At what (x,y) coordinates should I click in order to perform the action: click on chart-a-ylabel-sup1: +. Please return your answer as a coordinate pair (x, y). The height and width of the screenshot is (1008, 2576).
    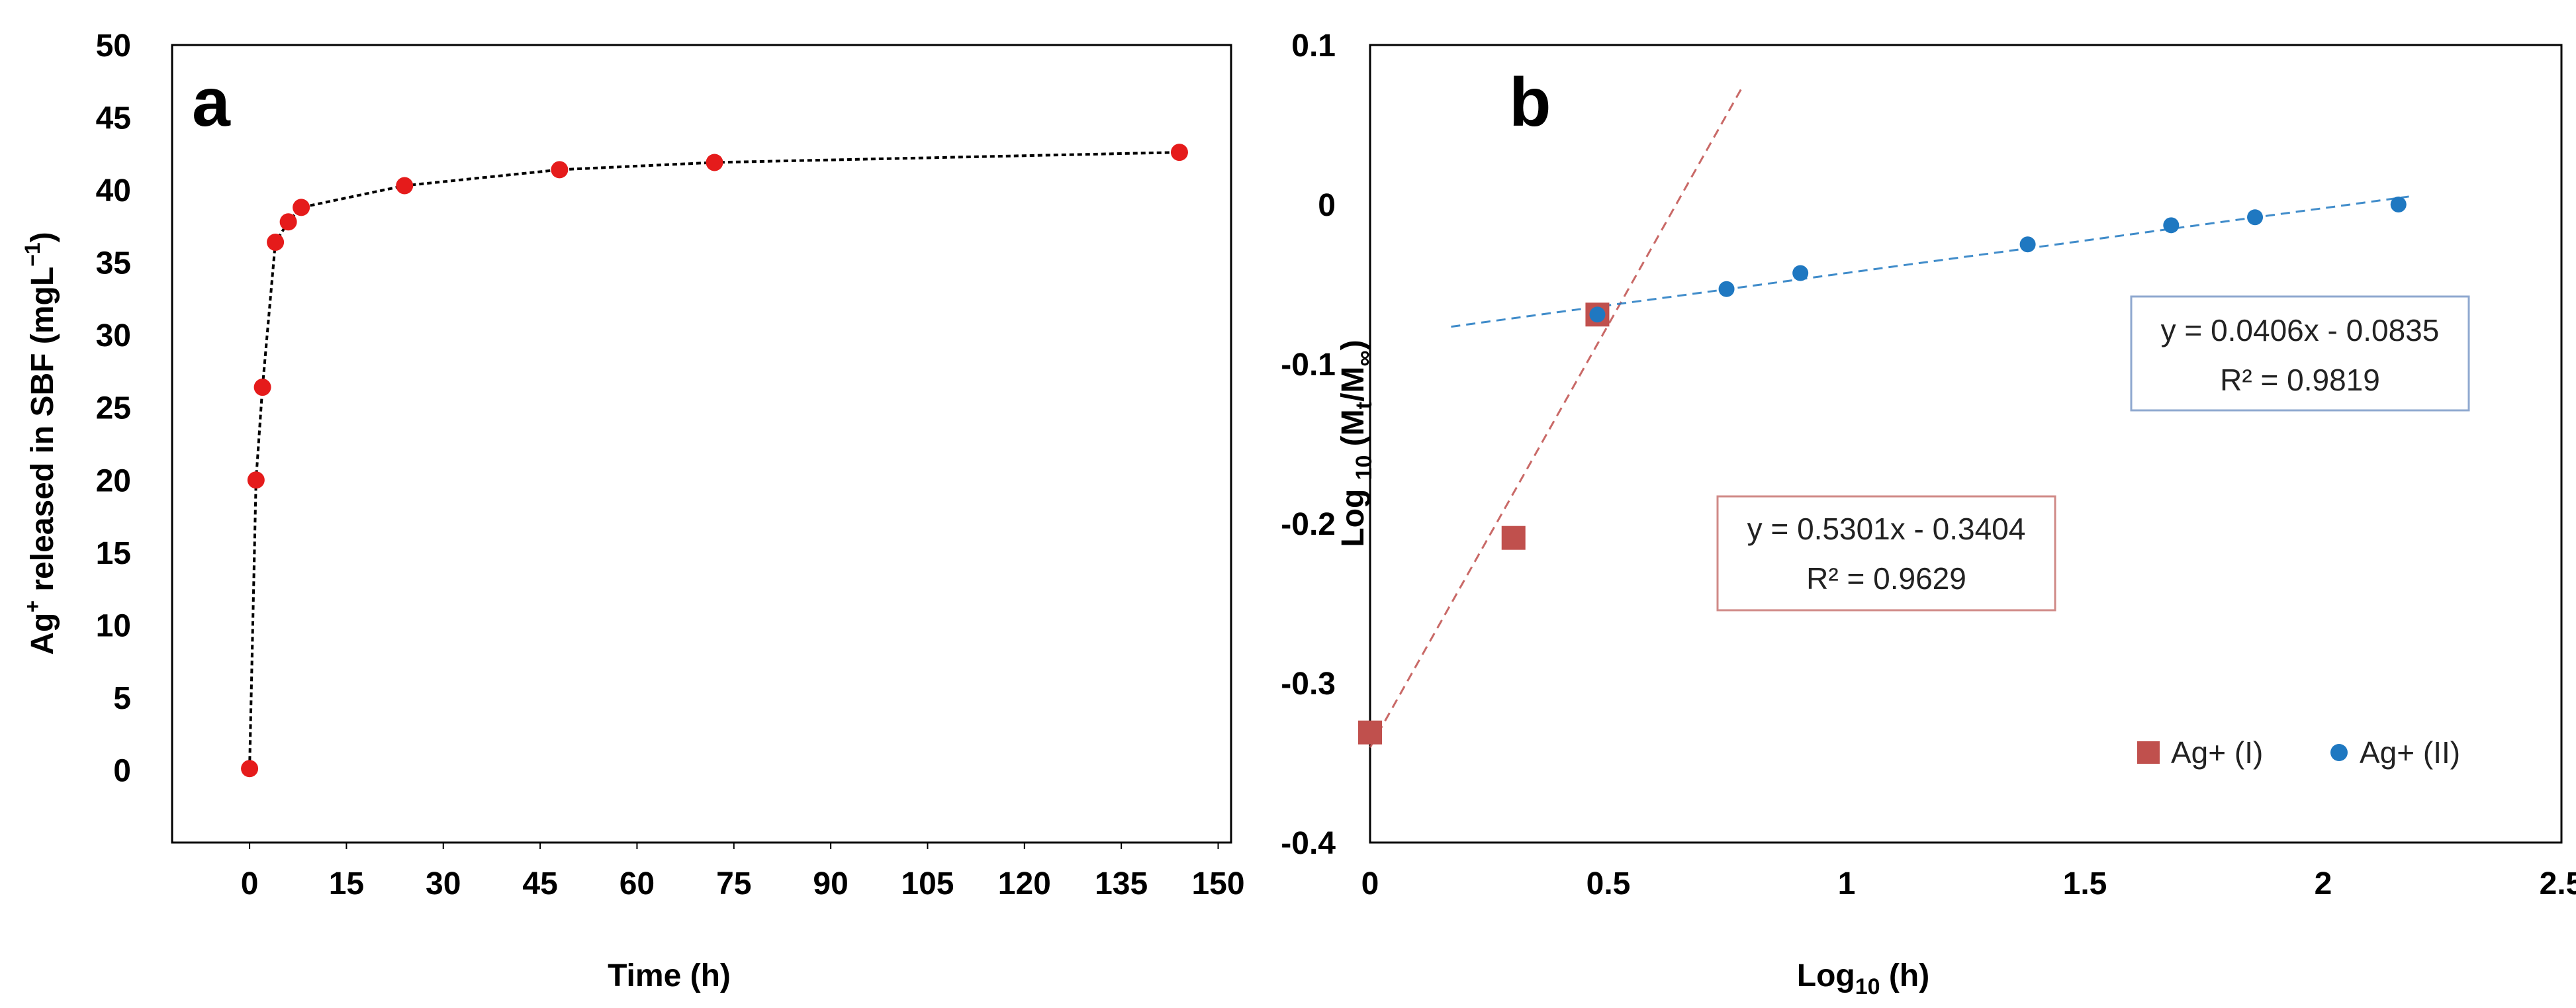
    Looking at the image, I should click on (32, 606).